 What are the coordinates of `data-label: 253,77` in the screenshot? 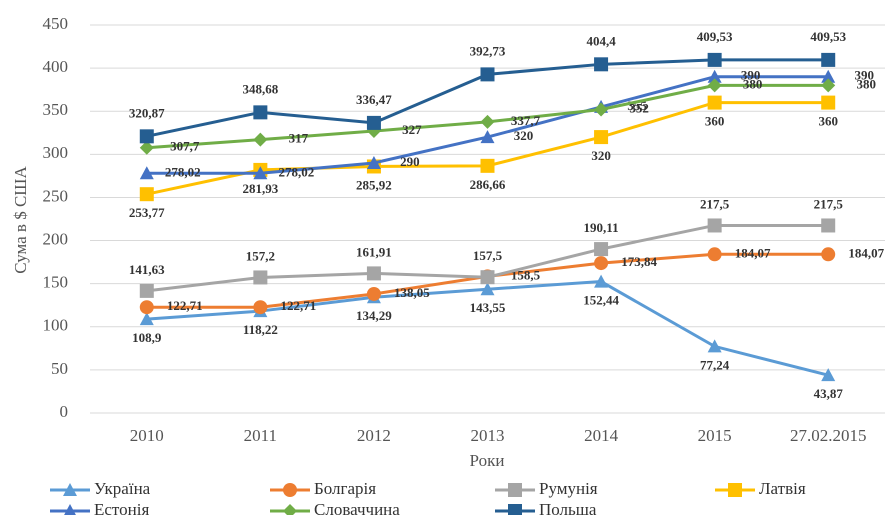 It's located at (147, 212).